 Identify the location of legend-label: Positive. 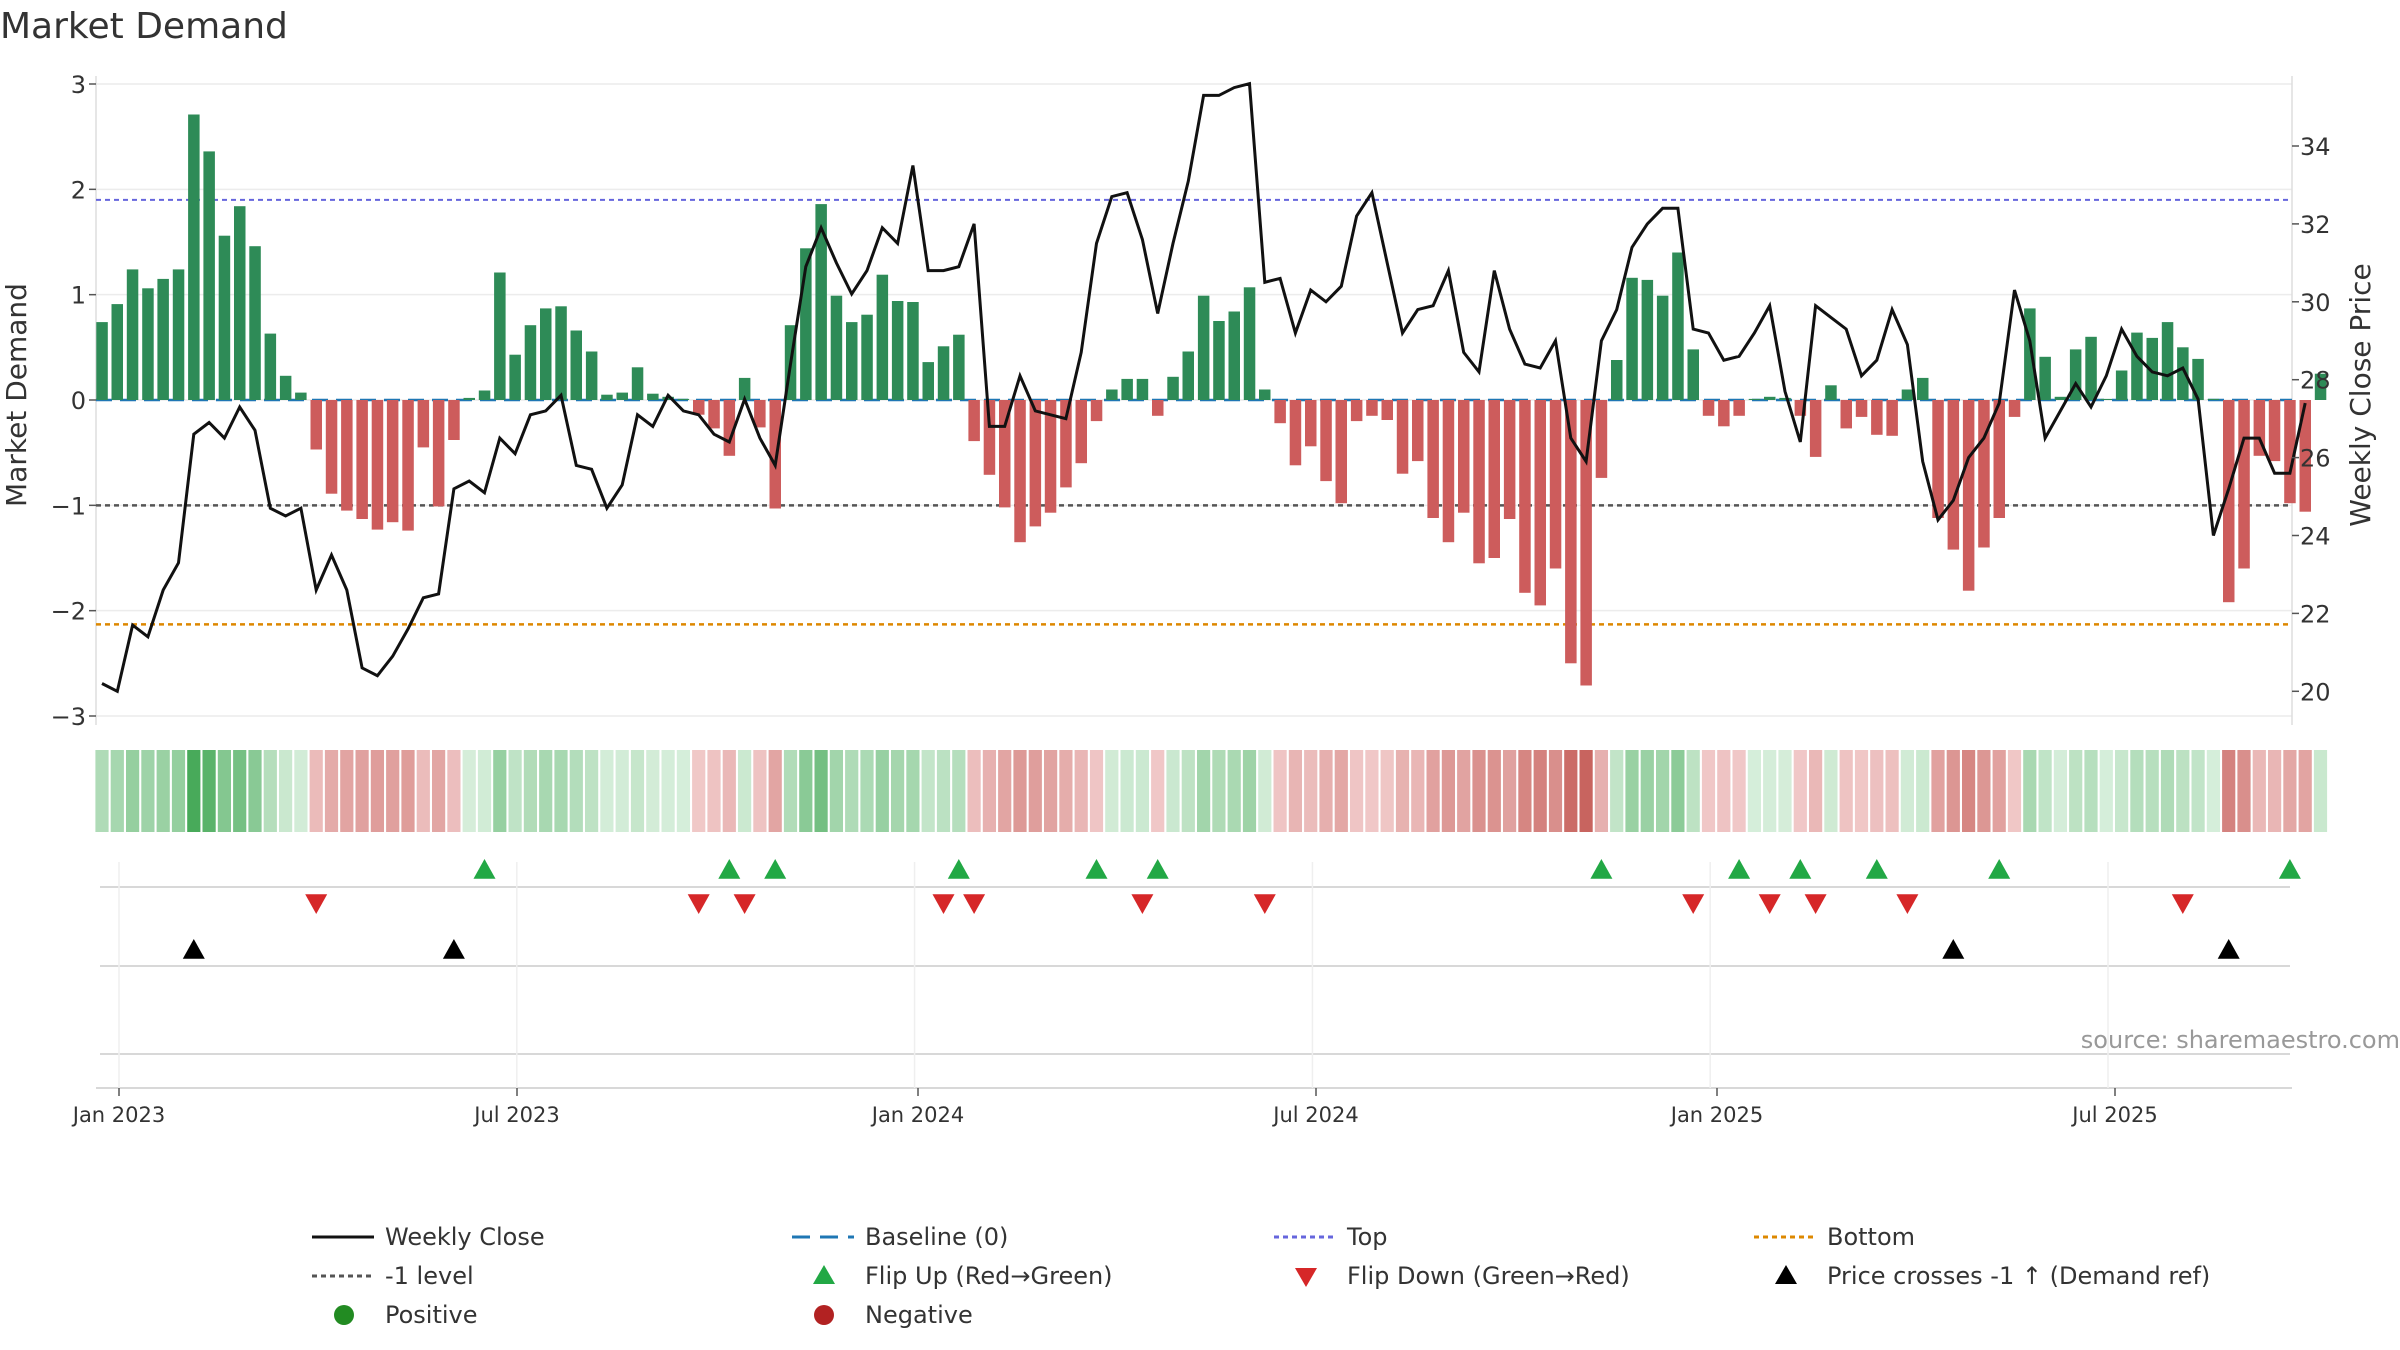
(431, 1315).